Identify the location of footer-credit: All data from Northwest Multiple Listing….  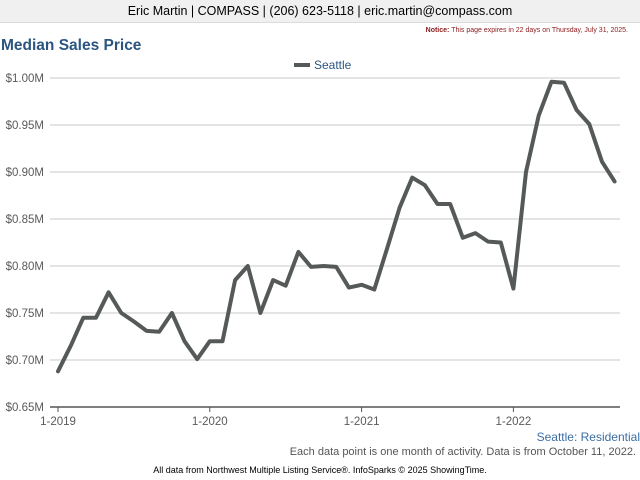
(320, 470).